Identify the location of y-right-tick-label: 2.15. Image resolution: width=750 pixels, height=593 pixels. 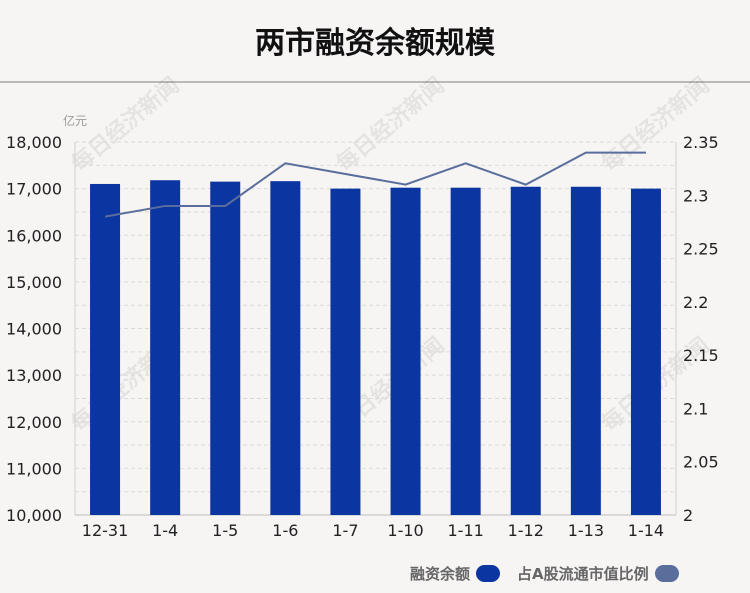
(701, 355).